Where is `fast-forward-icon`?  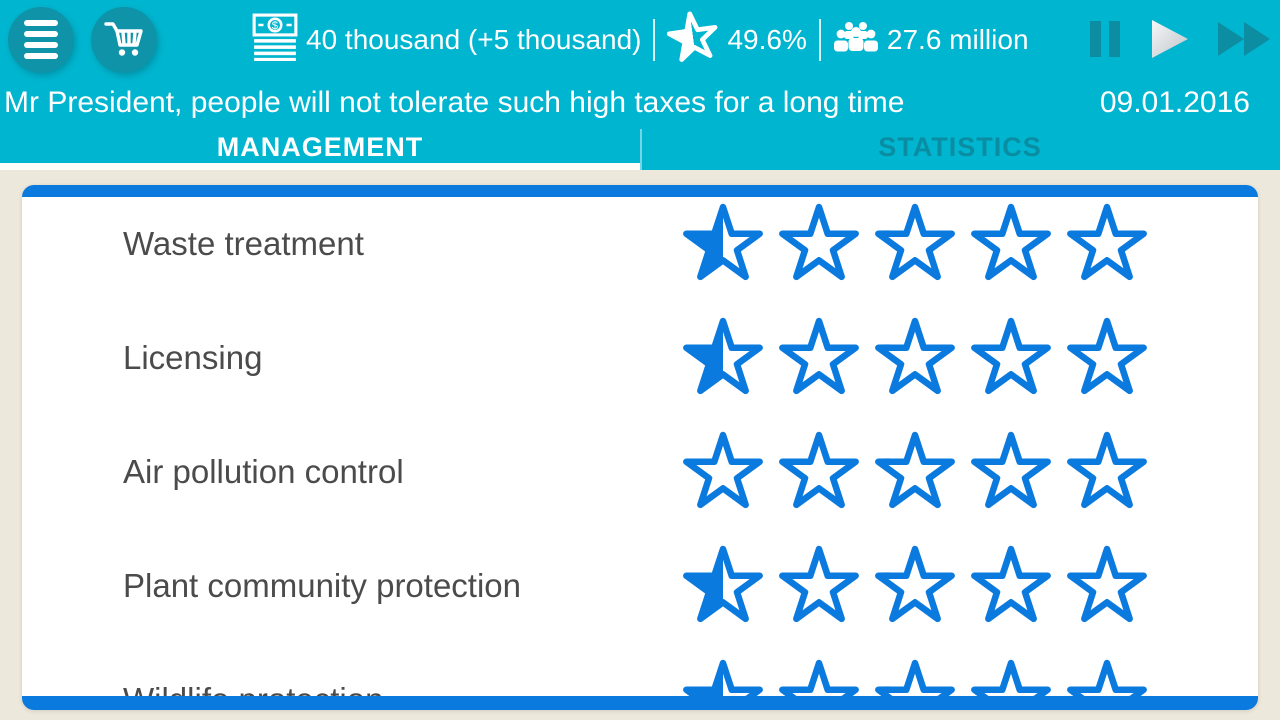 fast-forward-icon is located at coordinates (1244, 40).